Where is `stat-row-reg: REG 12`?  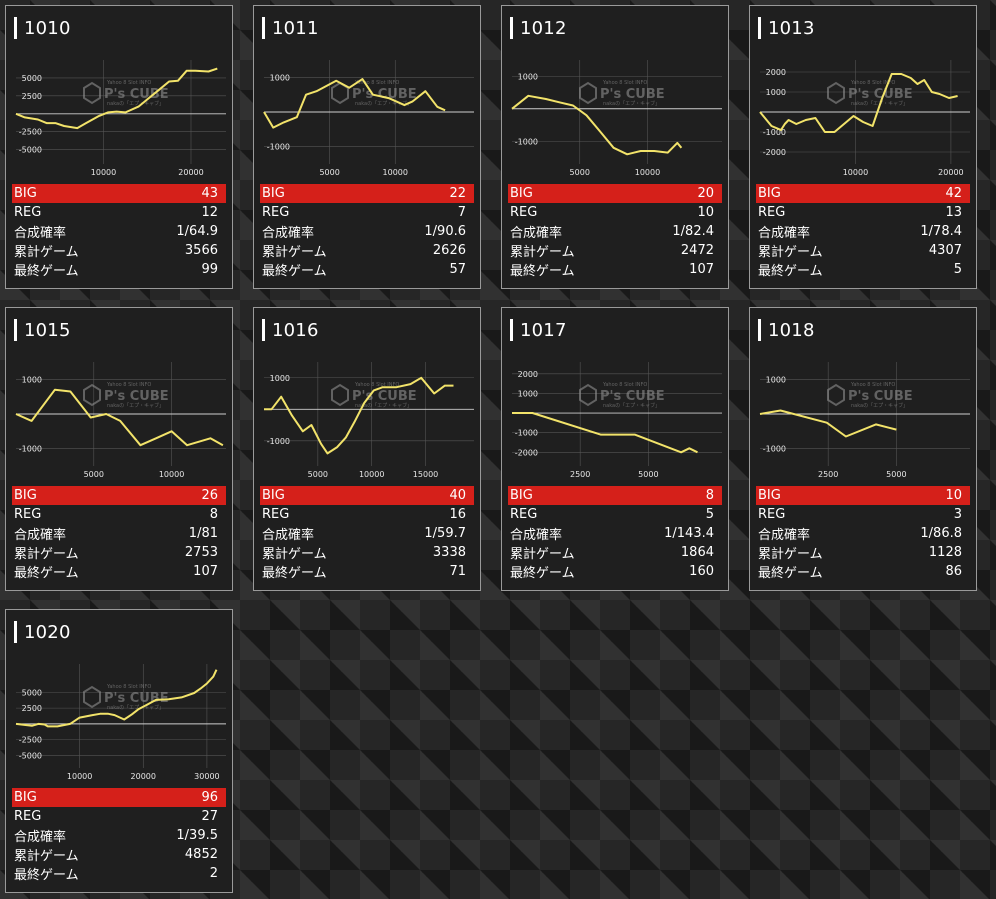
stat-row-reg: REG 12 is located at coordinates (119, 212).